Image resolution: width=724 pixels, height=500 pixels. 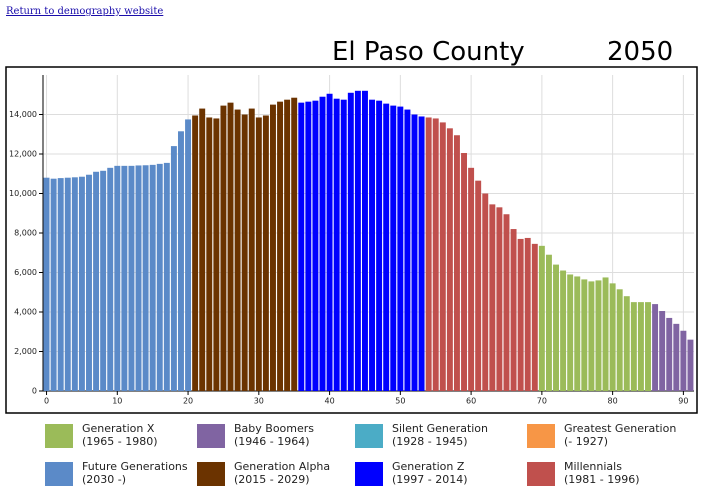 I want to click on legend-label: Millennials, so click(x=593, y=466).